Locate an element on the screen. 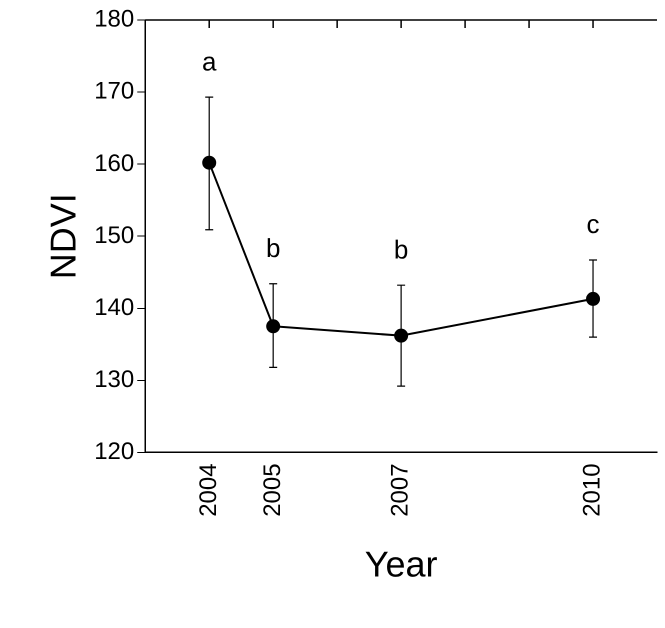 The height and width of the screenshot is (628, 665). y-tick-label: 120 is located at coordinates (114, 452).